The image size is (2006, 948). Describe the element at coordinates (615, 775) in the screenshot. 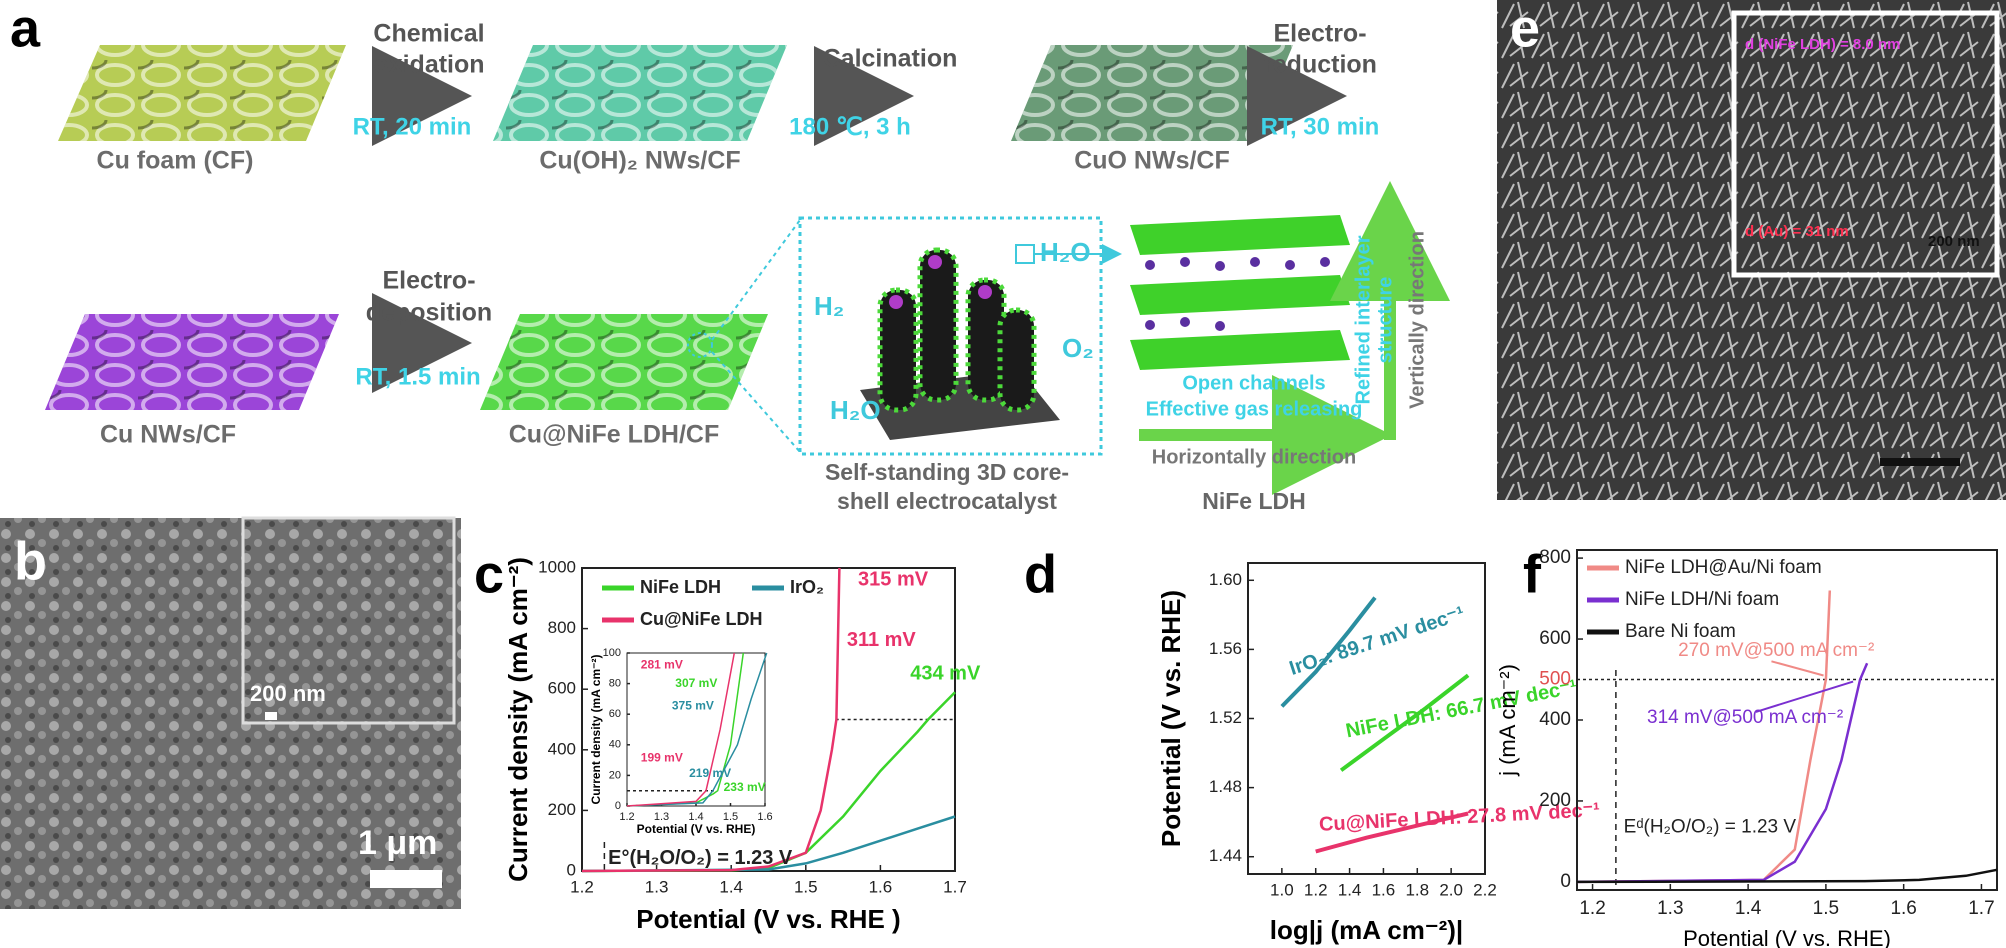

I see `y-tick-label: 20` at that location.